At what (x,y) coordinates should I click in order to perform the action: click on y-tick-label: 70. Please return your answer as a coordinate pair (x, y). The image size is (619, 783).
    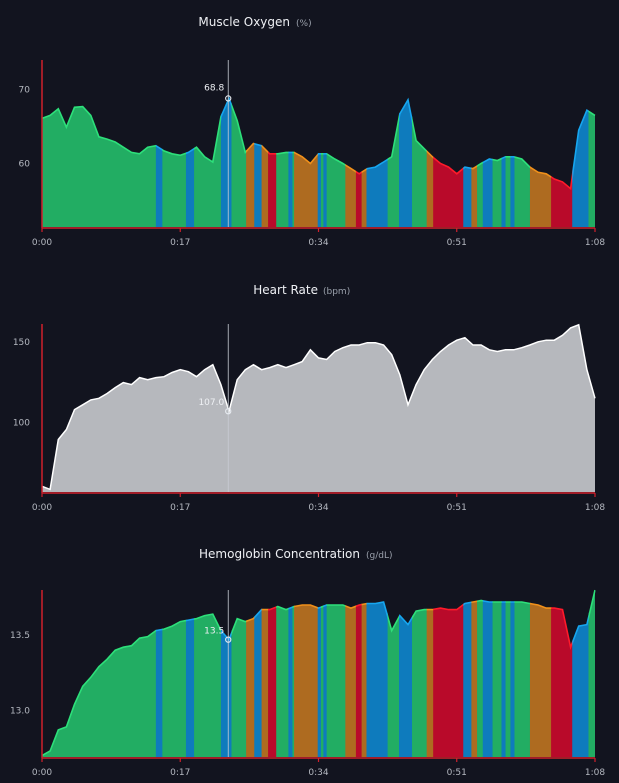
    Looking at the image, I should click on (25, 91).